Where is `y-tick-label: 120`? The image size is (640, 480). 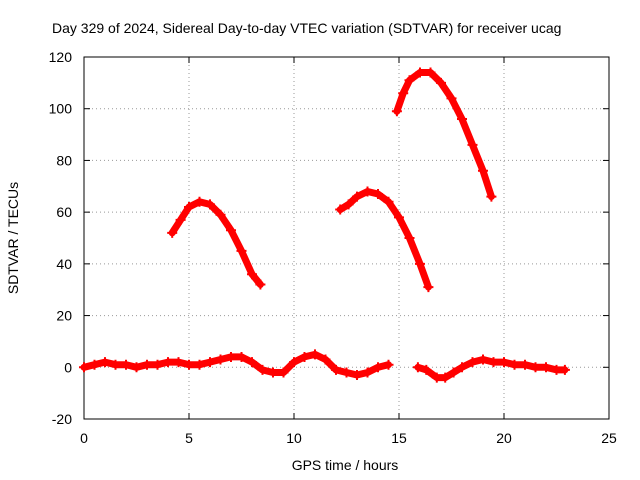 y-tick-label: 120 is located at coordinates (61, 57).